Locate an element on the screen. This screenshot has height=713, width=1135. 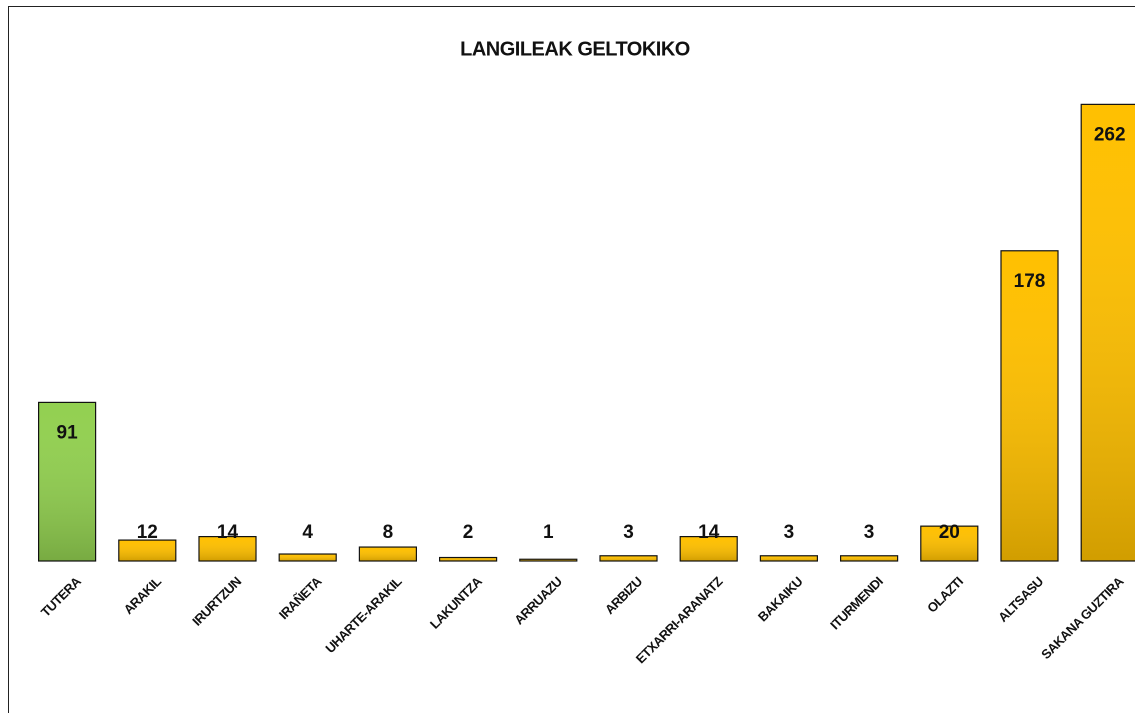
value-label: 20 is located at coordinates (949, 532).